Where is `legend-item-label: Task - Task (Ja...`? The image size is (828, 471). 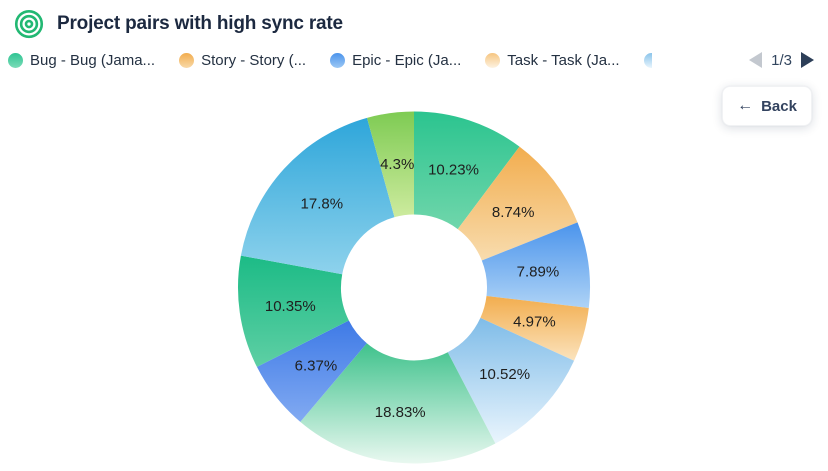
legend-item-label: Task - Task (Ja... is located at coordinates (563, 60).